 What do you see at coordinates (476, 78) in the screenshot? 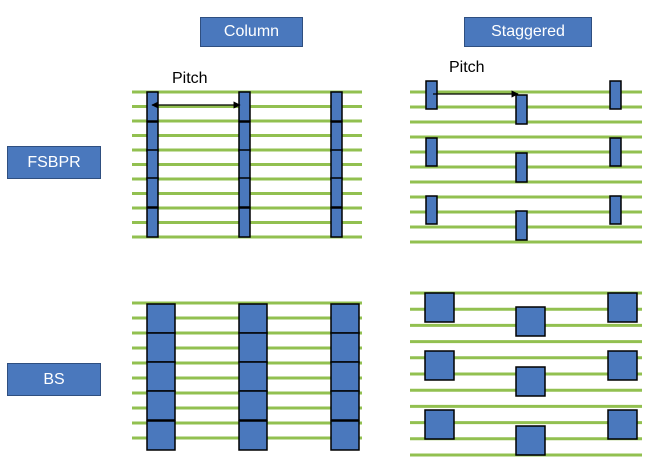
I see `pitch-annotation-staggered: Pitch` at bounding box center [476, 78].